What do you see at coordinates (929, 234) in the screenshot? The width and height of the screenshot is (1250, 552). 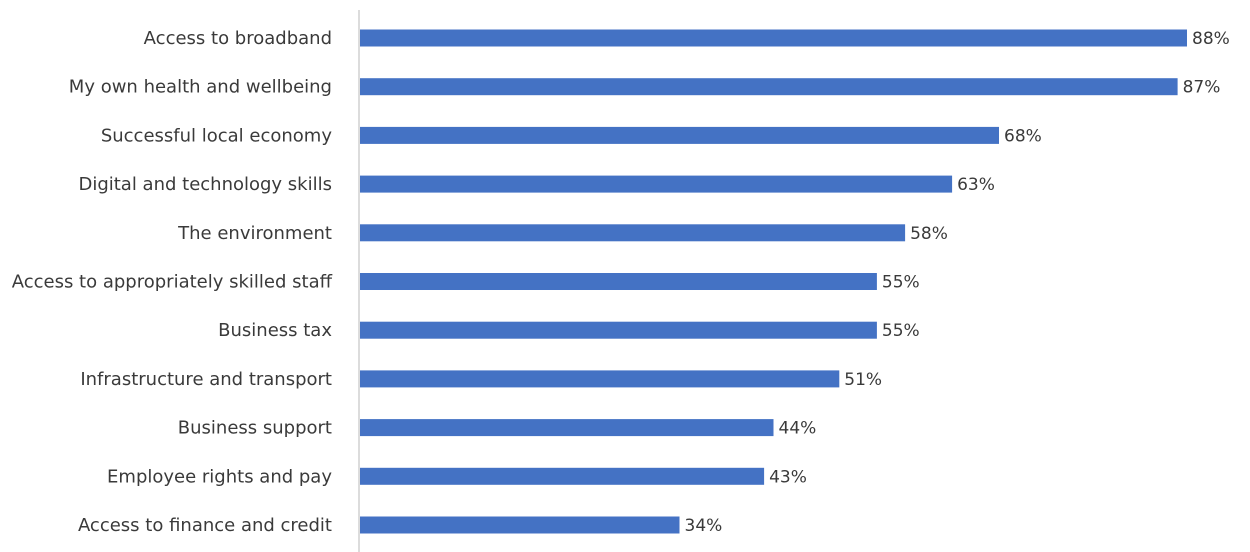 I see `value-label: 58%` at bounding box center [929, 234].